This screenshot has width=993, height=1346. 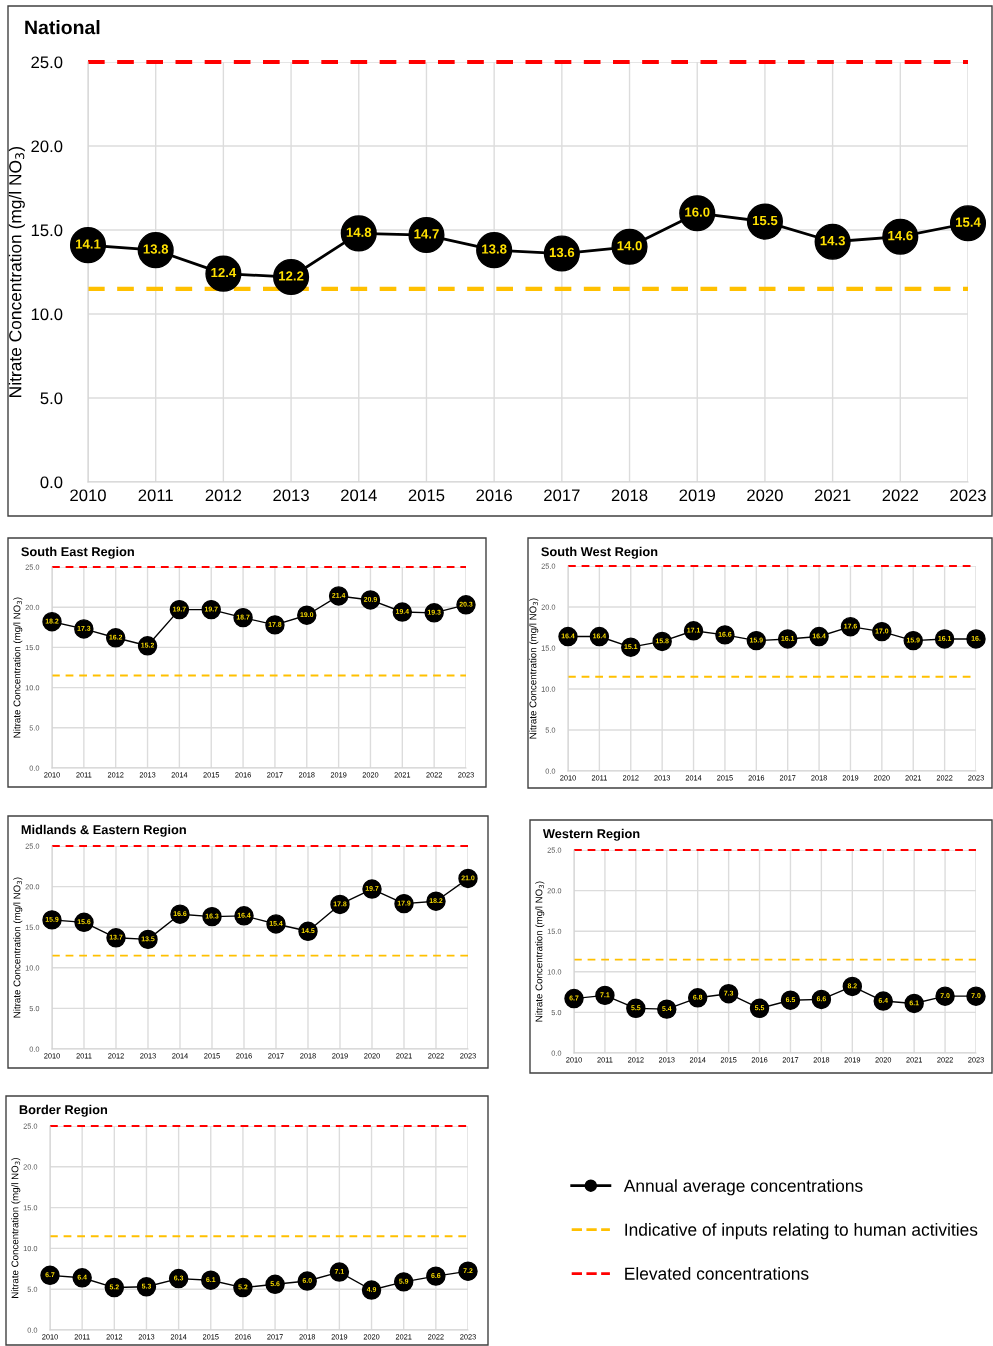 What do you see at coordinates (832, 240) in the screenshot?
I see `data-label: 14.3` at bounding box center [832, 240].